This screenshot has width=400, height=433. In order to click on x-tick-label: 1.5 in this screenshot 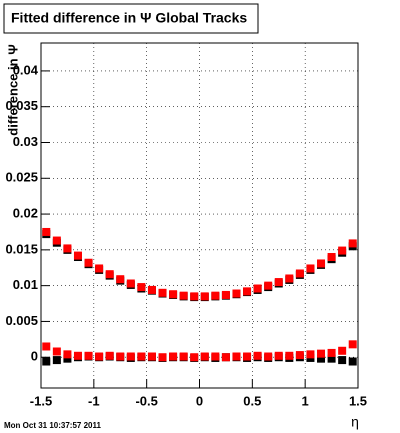, I will do `click(358, 400)`.